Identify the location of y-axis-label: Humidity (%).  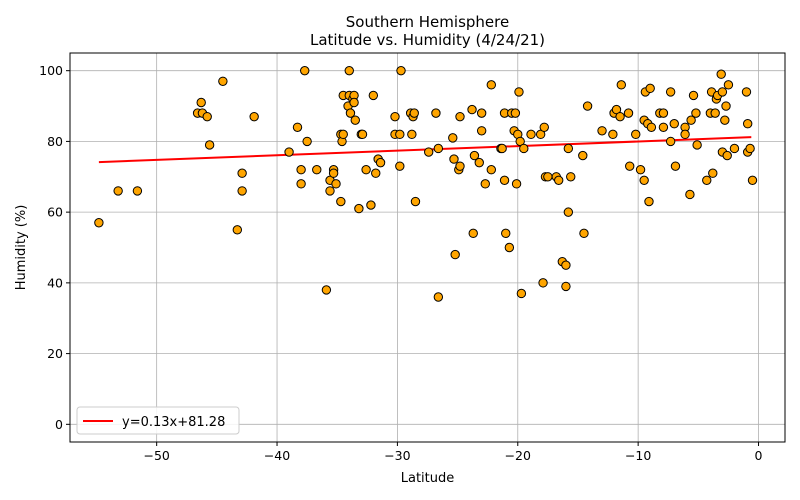
(21, 248).